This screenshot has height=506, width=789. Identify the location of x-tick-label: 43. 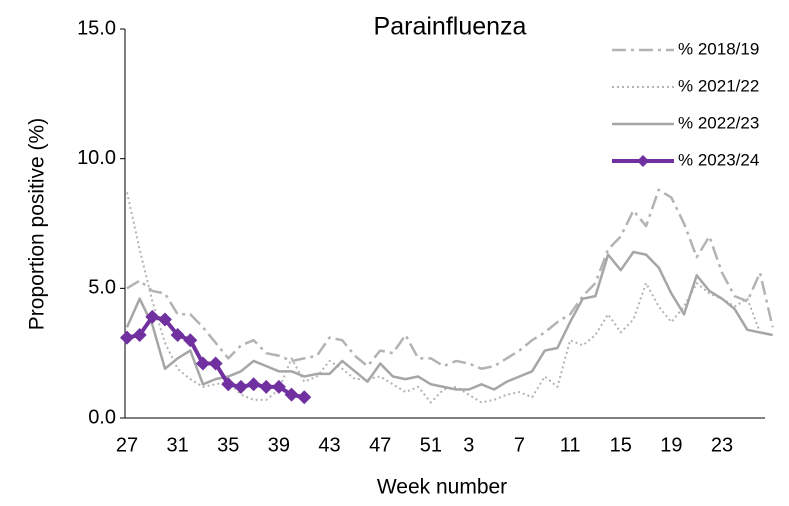
(329, 445).